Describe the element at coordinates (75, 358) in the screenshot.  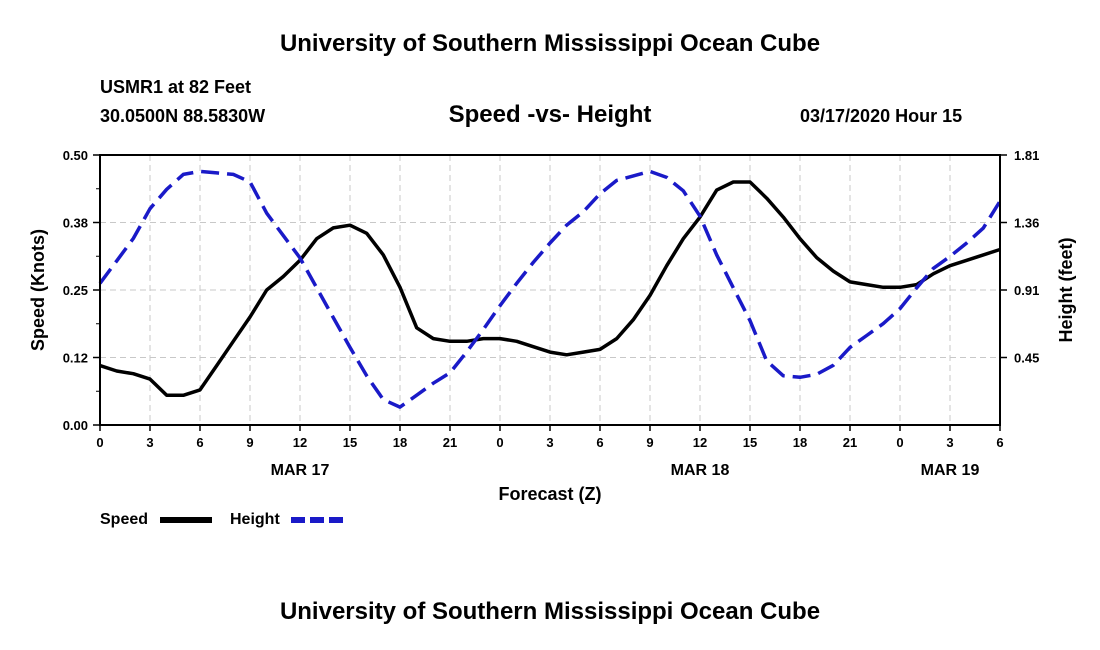
I see `y-tick-label: 0.12` at that location.